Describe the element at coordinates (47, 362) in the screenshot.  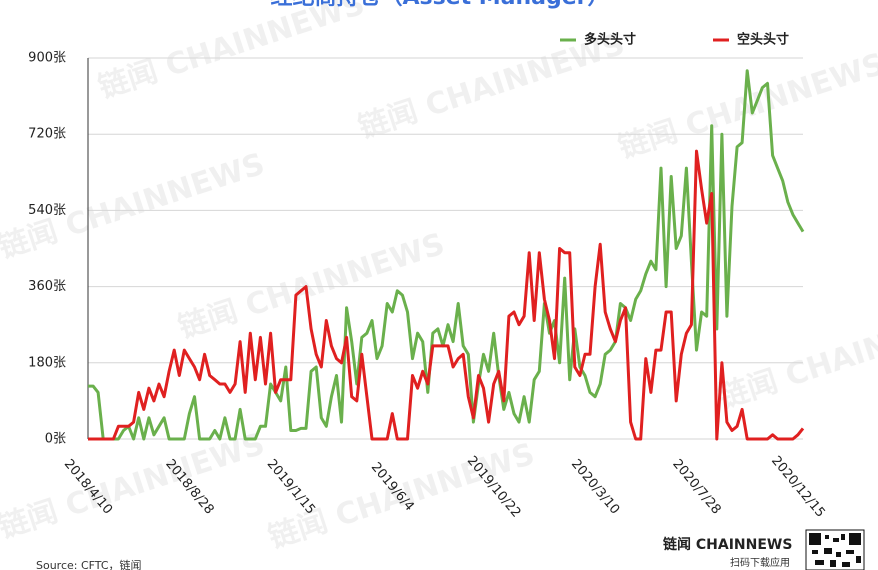
I see `y-tick-label: 180张` at that location.